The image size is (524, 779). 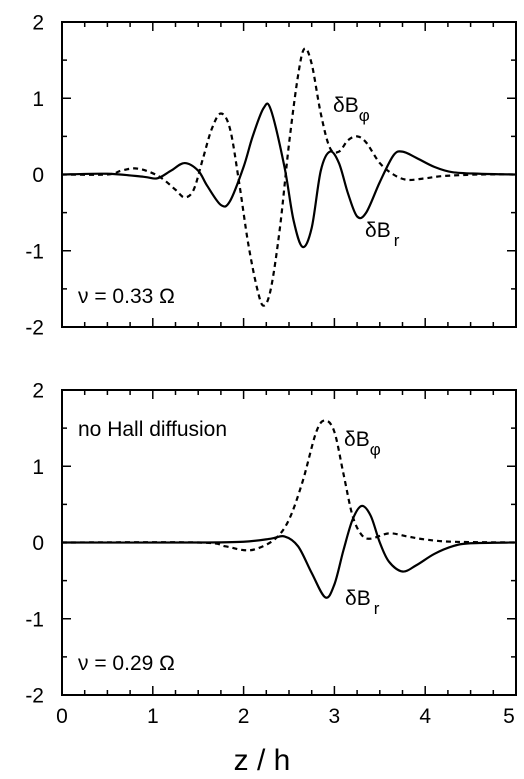 I want to click on bottom-x-tick-label: 2, so click(x=244, y=716).